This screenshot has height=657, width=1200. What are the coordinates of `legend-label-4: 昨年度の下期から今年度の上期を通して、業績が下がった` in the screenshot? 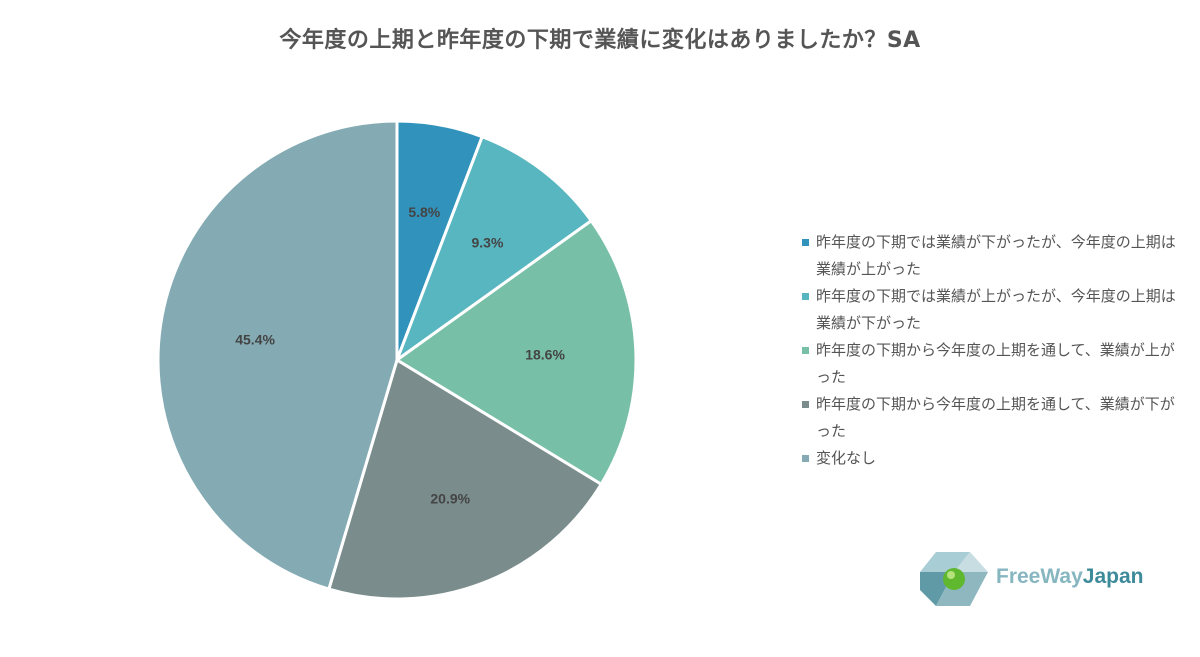 It's located at (995, 417).